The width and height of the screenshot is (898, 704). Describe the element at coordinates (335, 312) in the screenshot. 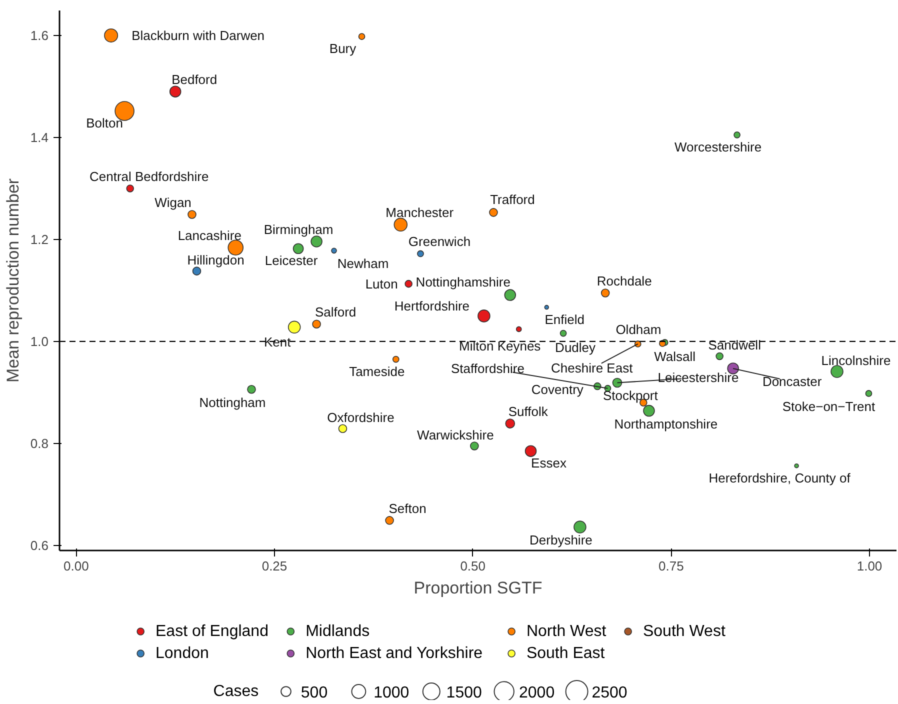

I see `annotation: Salford` at that location.